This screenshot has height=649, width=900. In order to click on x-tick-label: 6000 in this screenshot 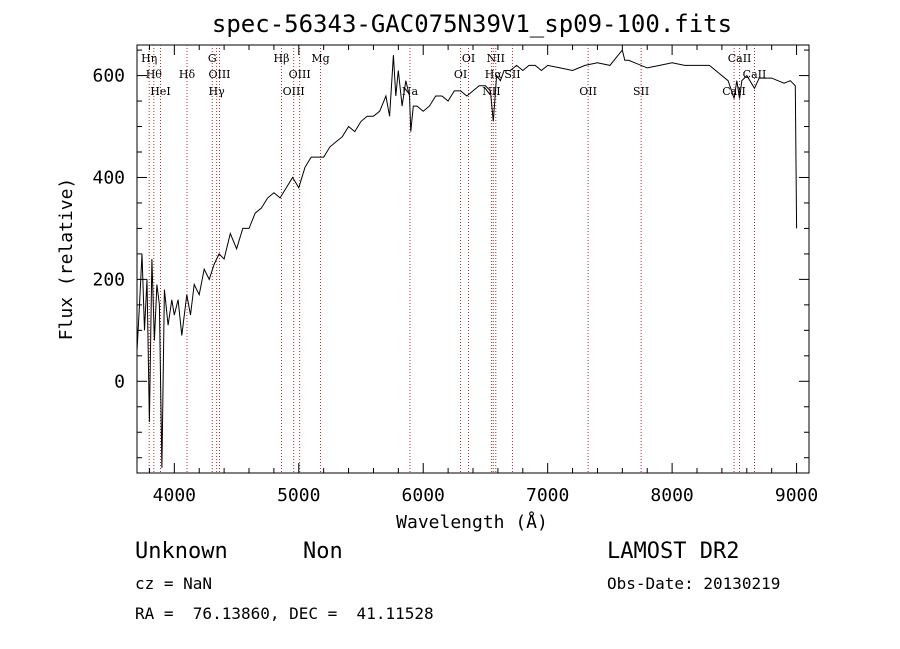, I will do `click(423, 495)`.